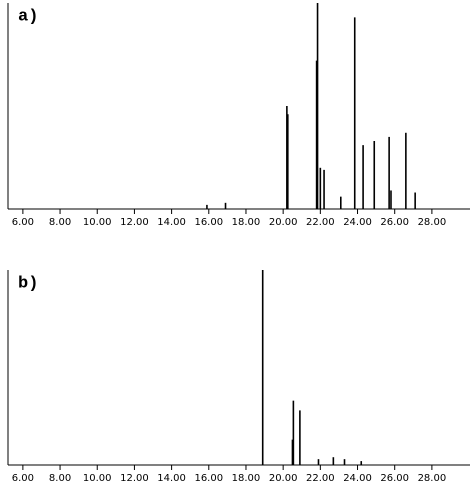  I want to click on panel-label: b), so click(28, 283).